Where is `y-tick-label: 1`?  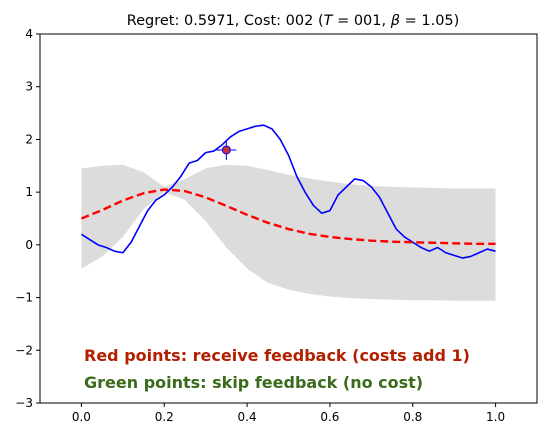
y-tick-label: 1 is located at coordinates (29, 192).